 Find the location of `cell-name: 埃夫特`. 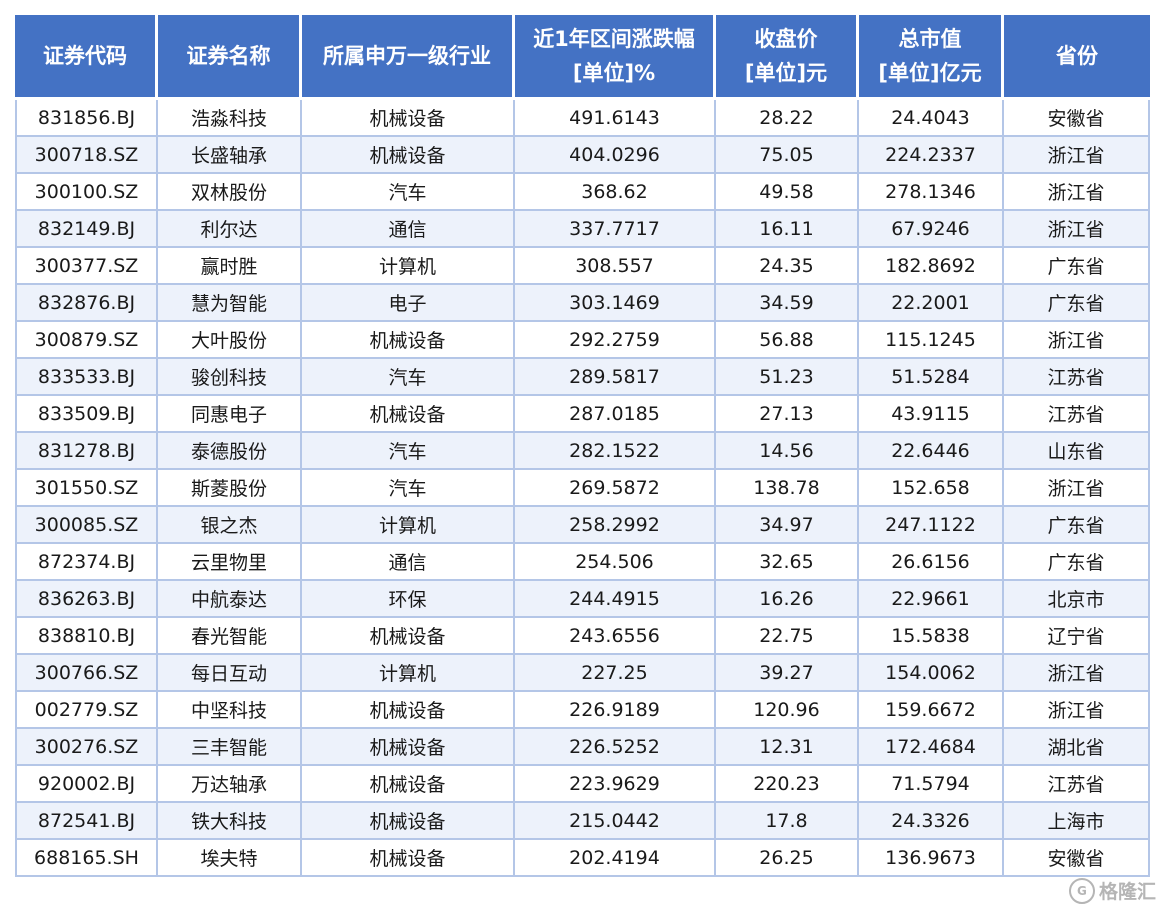

cell-name: 埃夫特 is located at coordinates (230, 858).